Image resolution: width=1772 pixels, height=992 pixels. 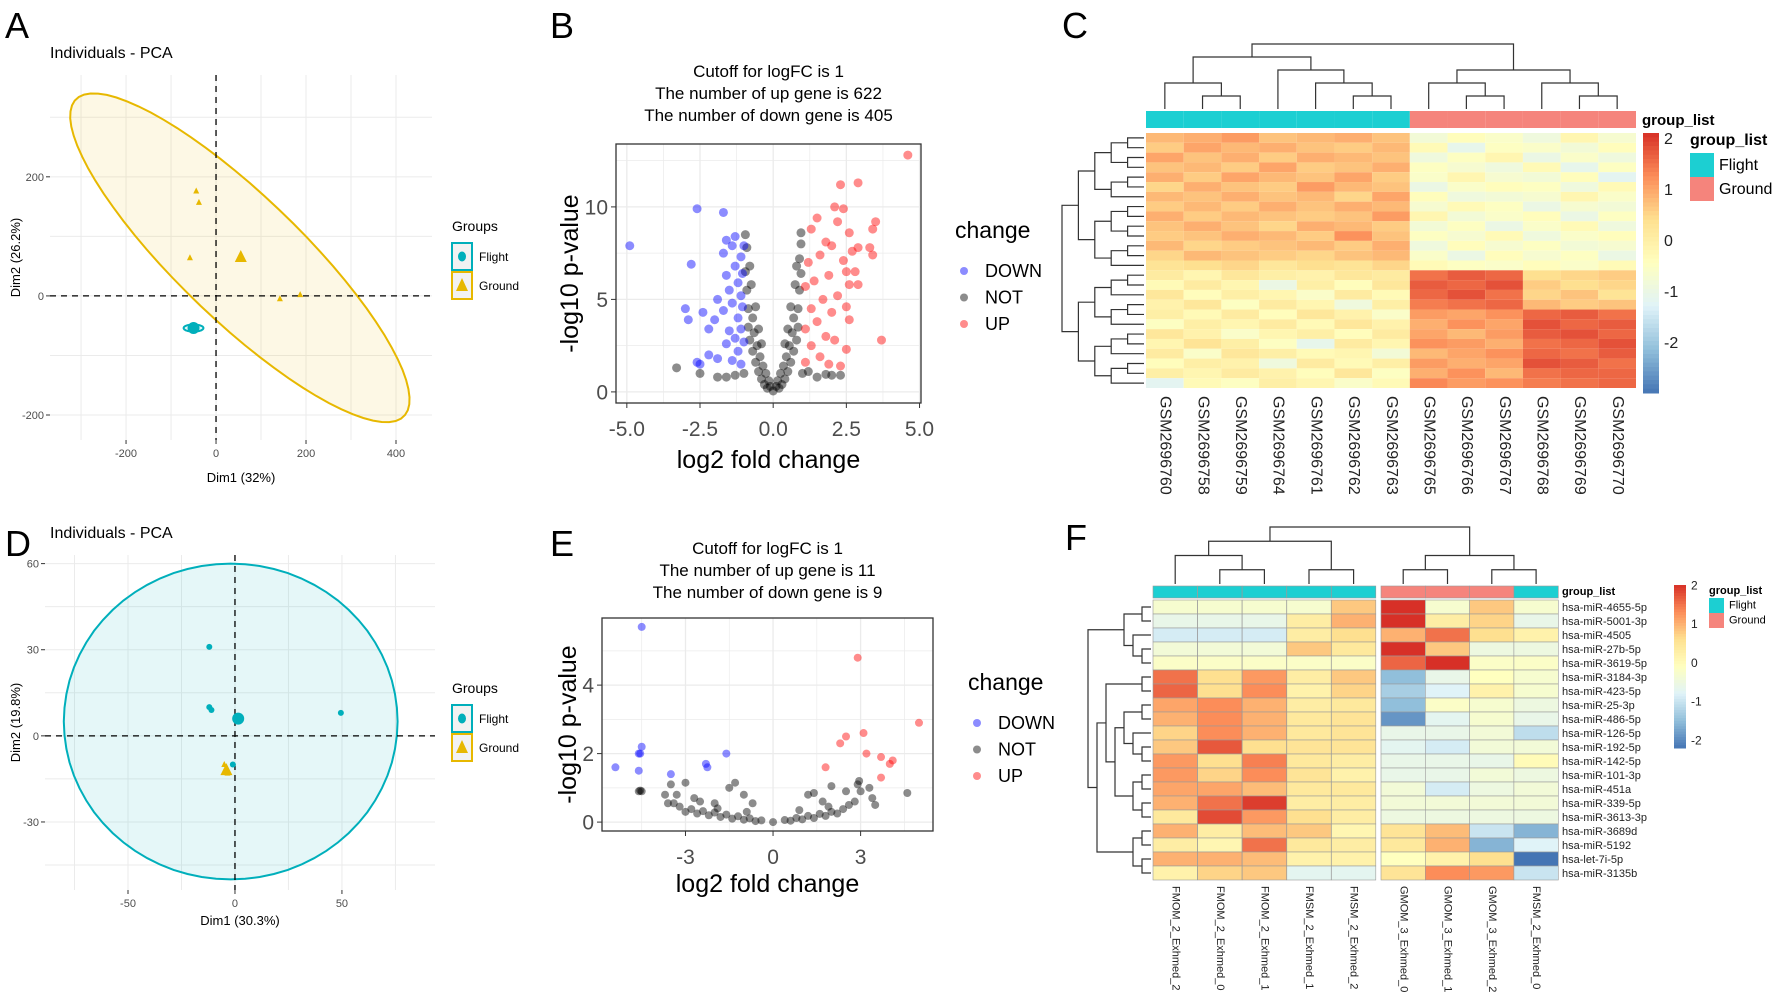 What do you see at coordinates (342, 904) in the screenshot?
I see `x-tick-label: 50` at bounding box center [342, 904].